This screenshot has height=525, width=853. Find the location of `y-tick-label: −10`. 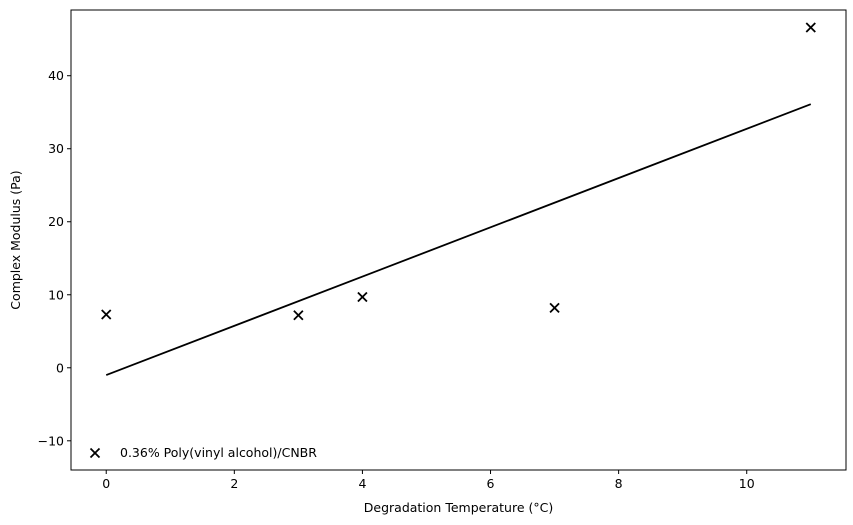

y-tick-label: −10 is located at coordinates (51, 440).